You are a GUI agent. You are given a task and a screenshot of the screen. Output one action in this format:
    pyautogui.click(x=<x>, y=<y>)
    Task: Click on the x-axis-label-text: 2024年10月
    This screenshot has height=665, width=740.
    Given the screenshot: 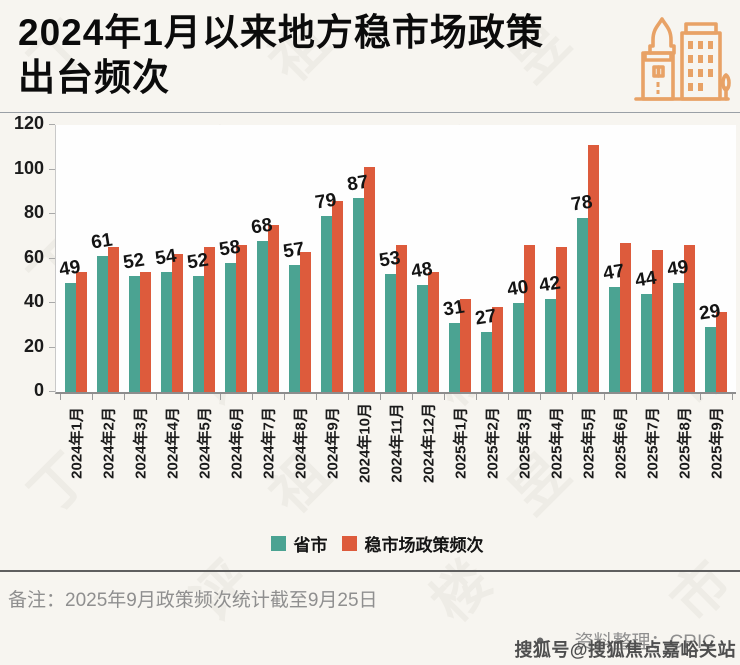 What is the action you would take?
    pyautogui.click(x=365, y=443)
    